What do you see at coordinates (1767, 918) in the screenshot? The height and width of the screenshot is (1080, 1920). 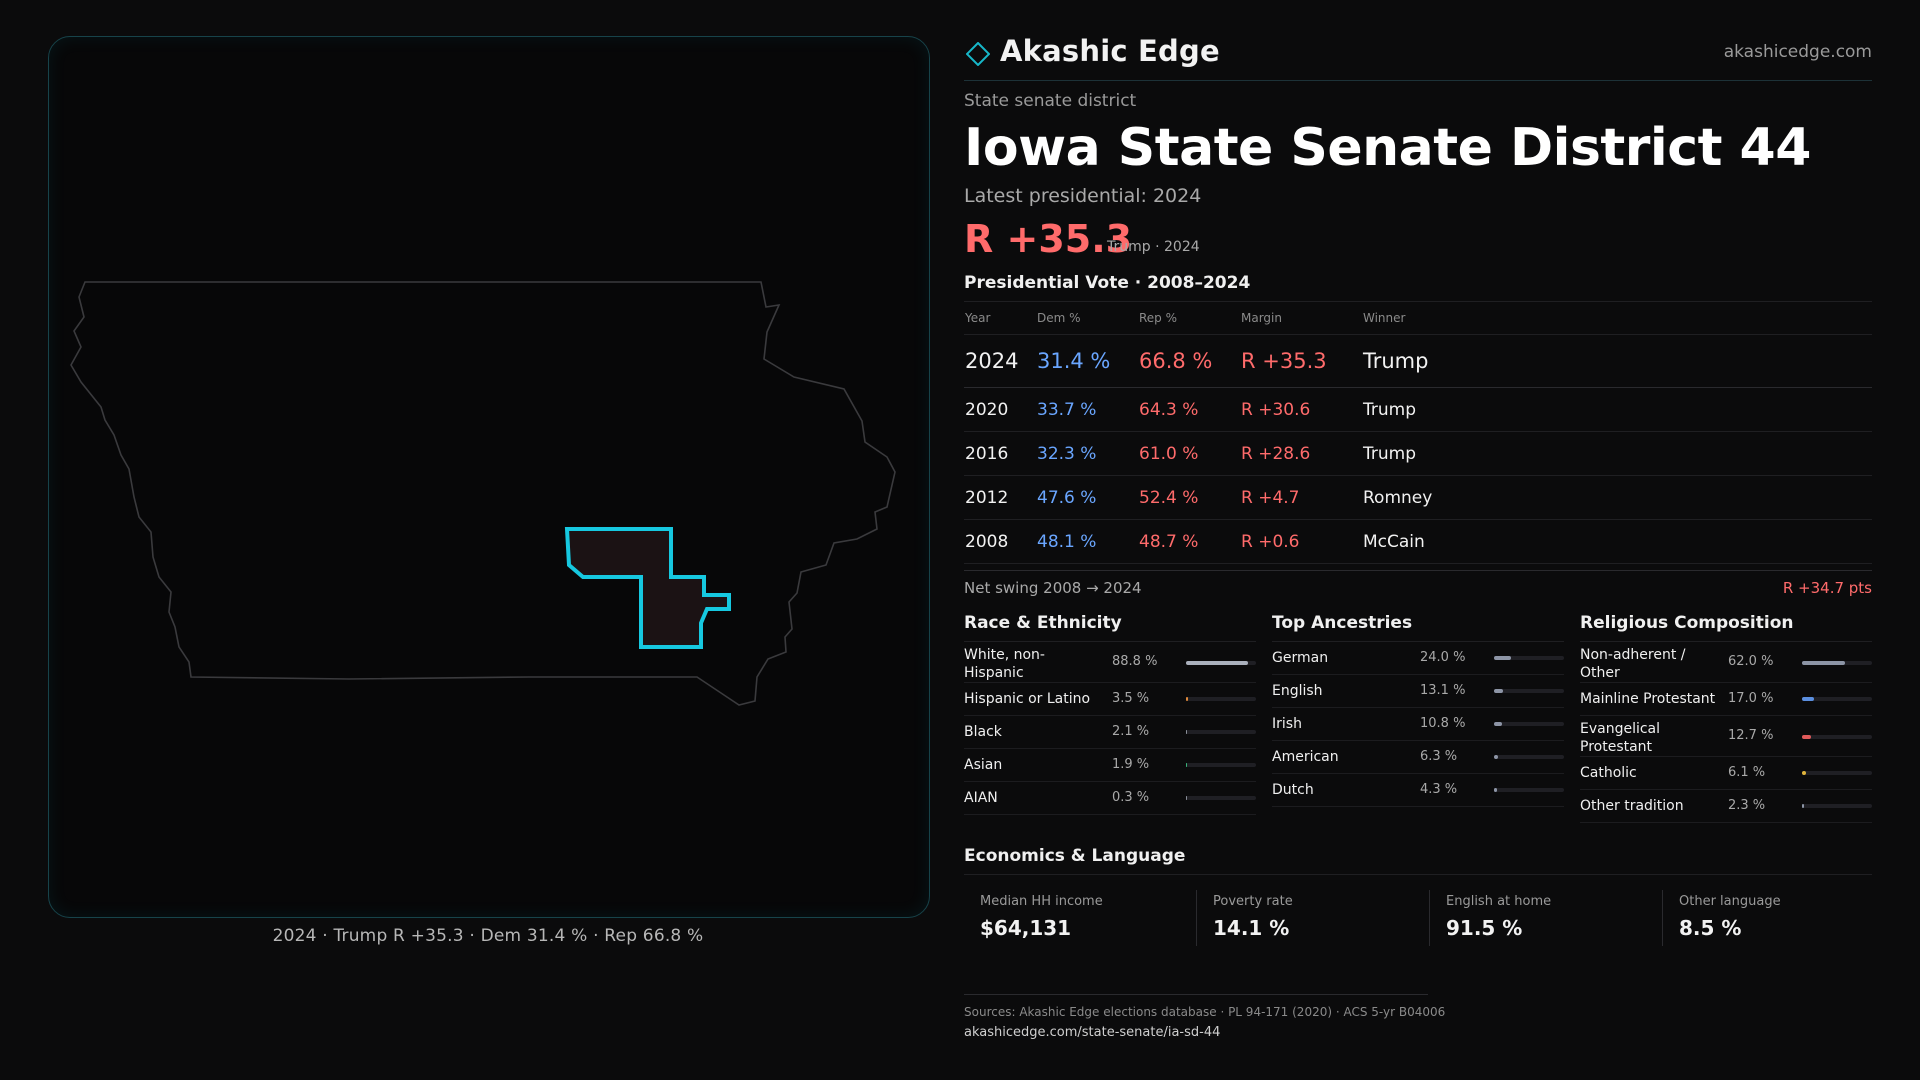 I see `stat-card-other-language: Other language 8.5 %` at bounding box center [1767, 918].